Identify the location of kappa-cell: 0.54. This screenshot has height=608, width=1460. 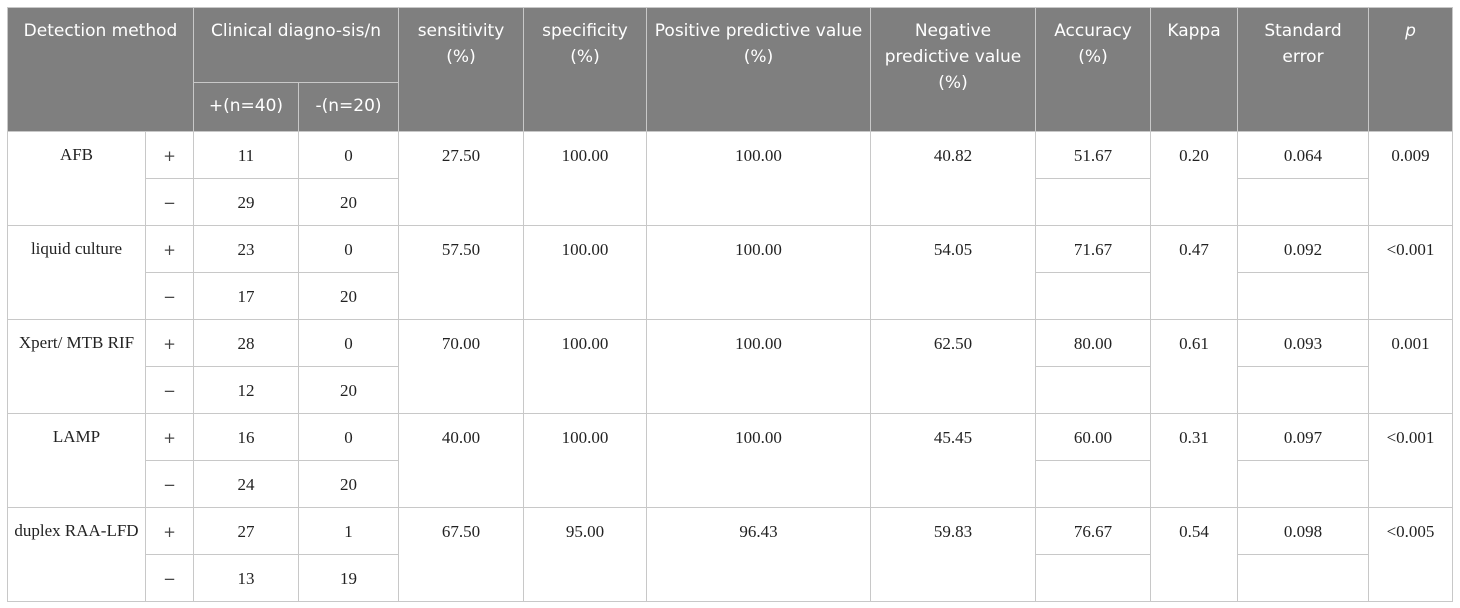
(1194, 554).